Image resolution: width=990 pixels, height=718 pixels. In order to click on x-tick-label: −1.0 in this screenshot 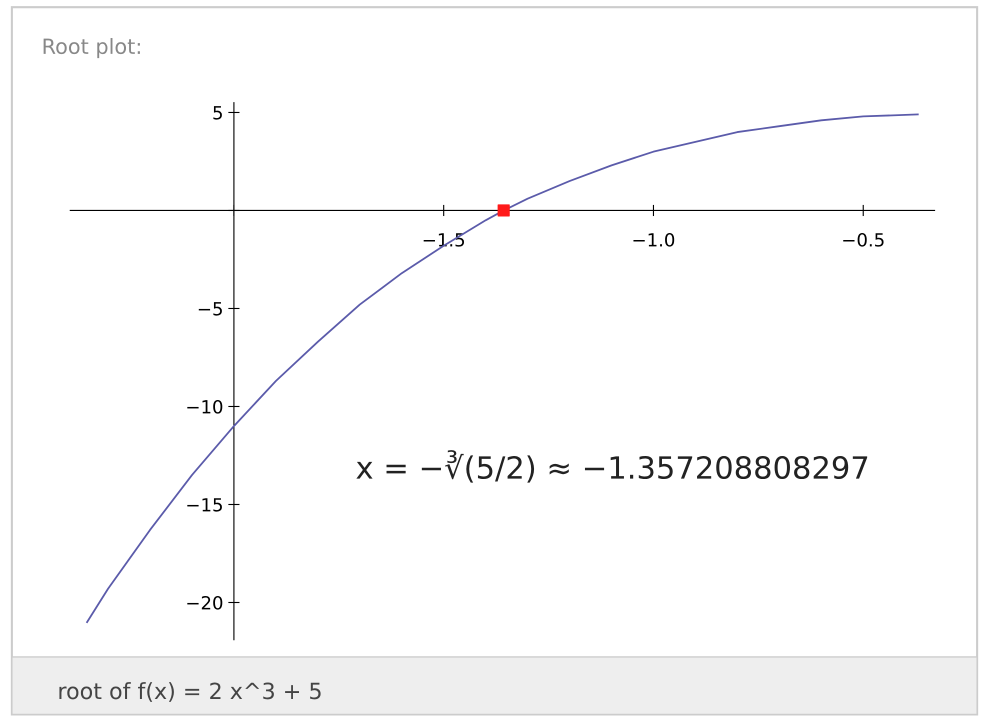, I will do `click(653, 240)`.